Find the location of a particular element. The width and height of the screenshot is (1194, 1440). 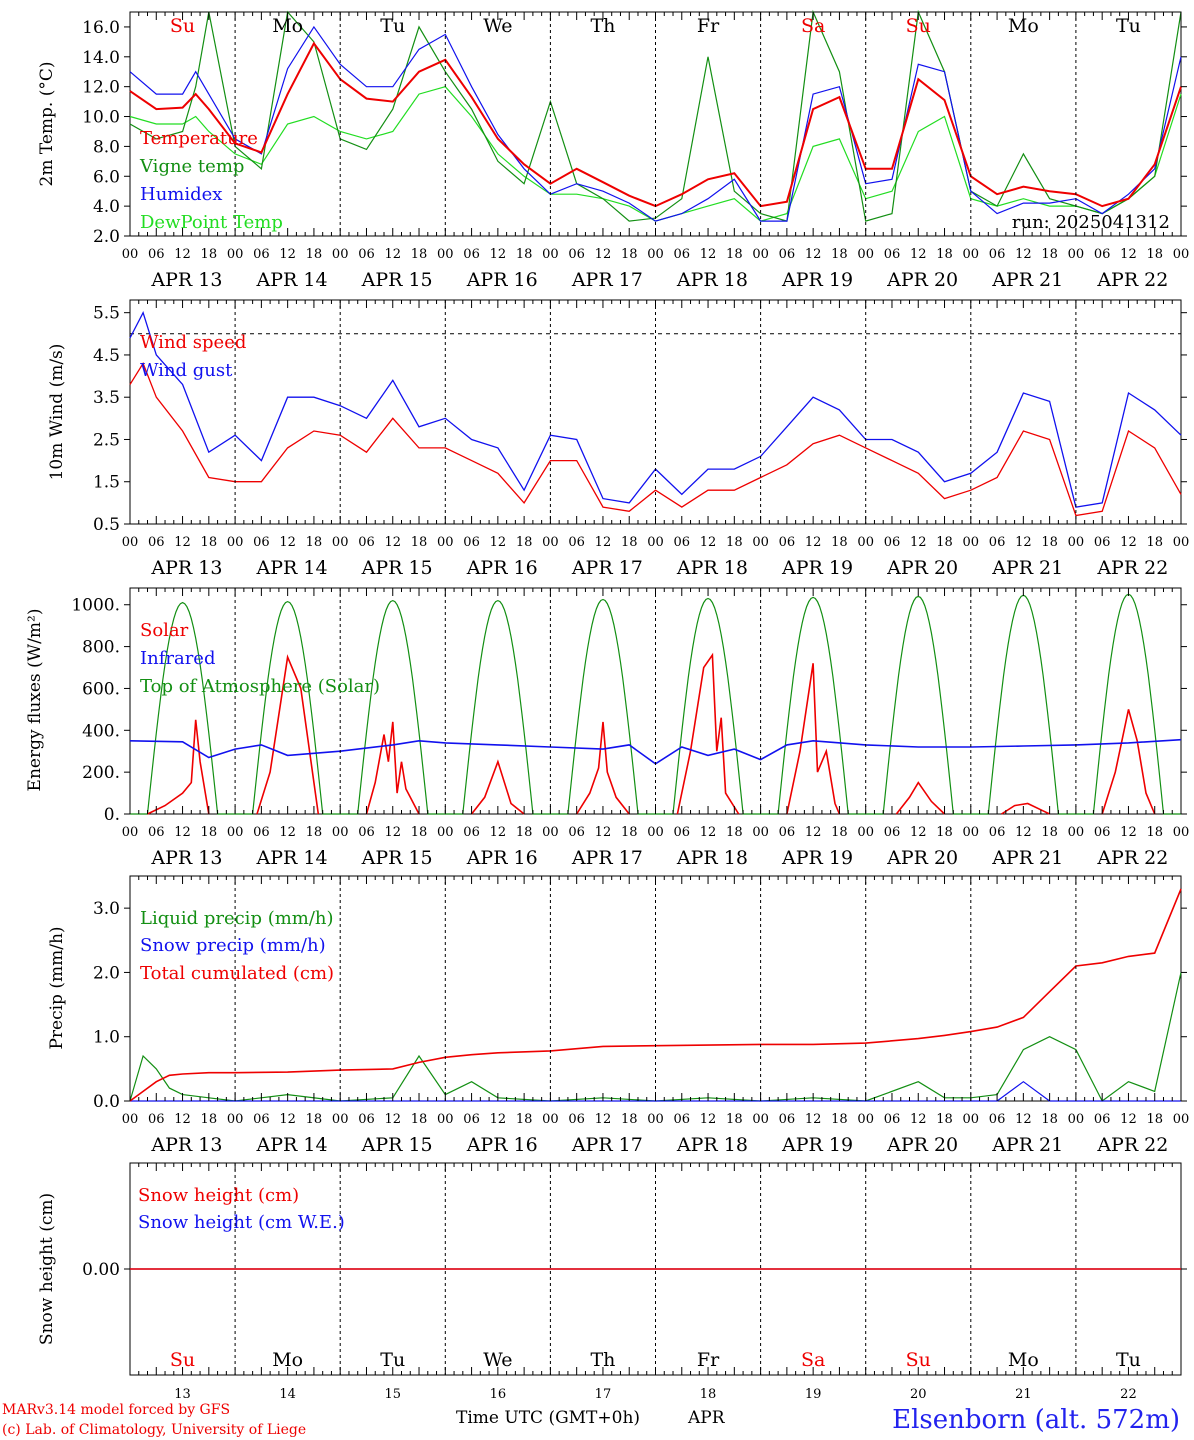

y-tick-label: 16.0 is located at coordinates (101, 28).